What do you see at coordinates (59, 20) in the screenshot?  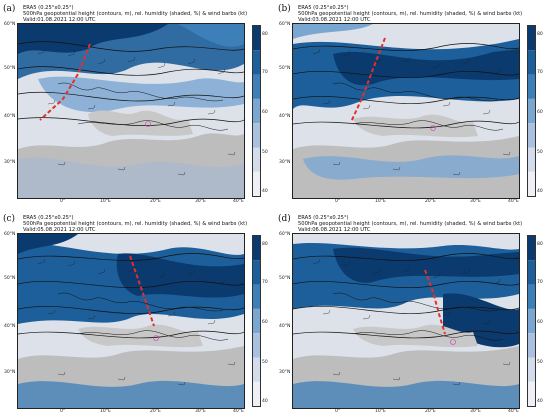 I see `valid-time: Valid:01.08.2021 12:00 UTC` at bounding box center [59, 20].